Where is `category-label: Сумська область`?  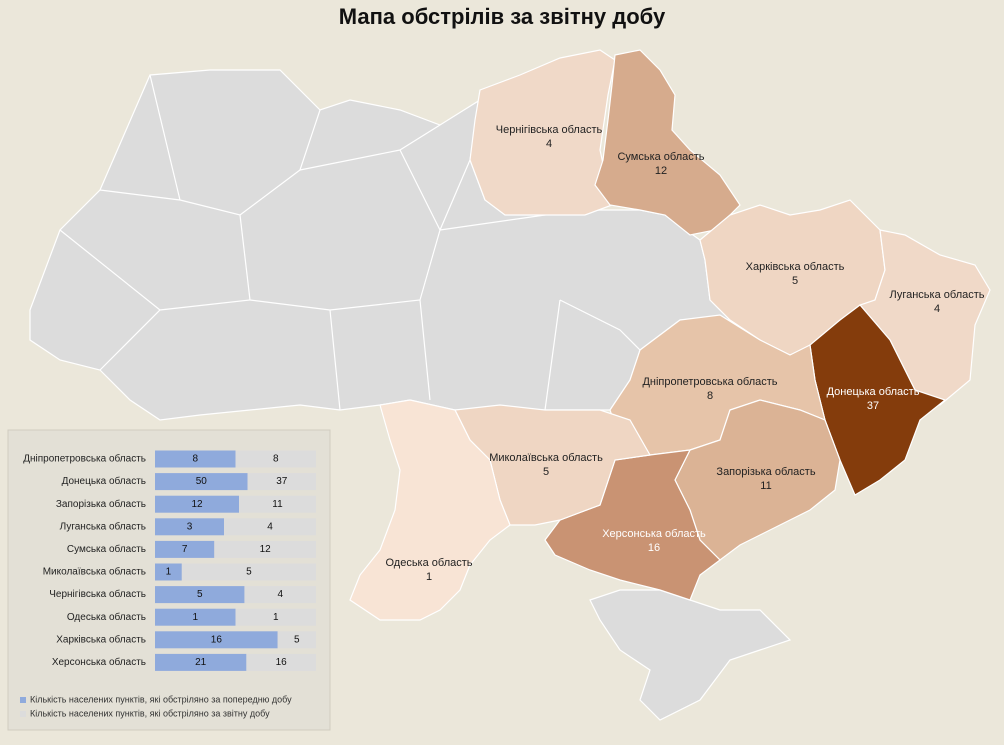
category-label: Сумська область is located at coordinates (106, 549).